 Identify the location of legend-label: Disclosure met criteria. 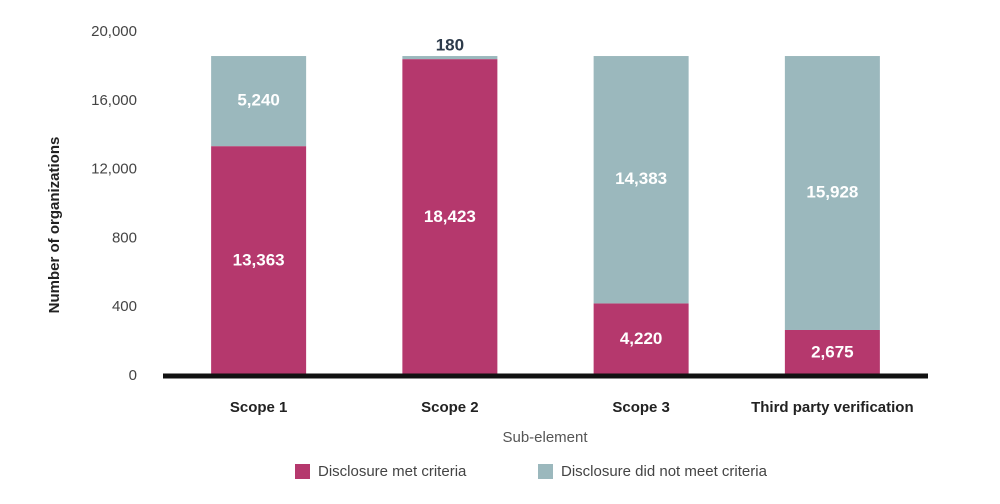
(392, 471).